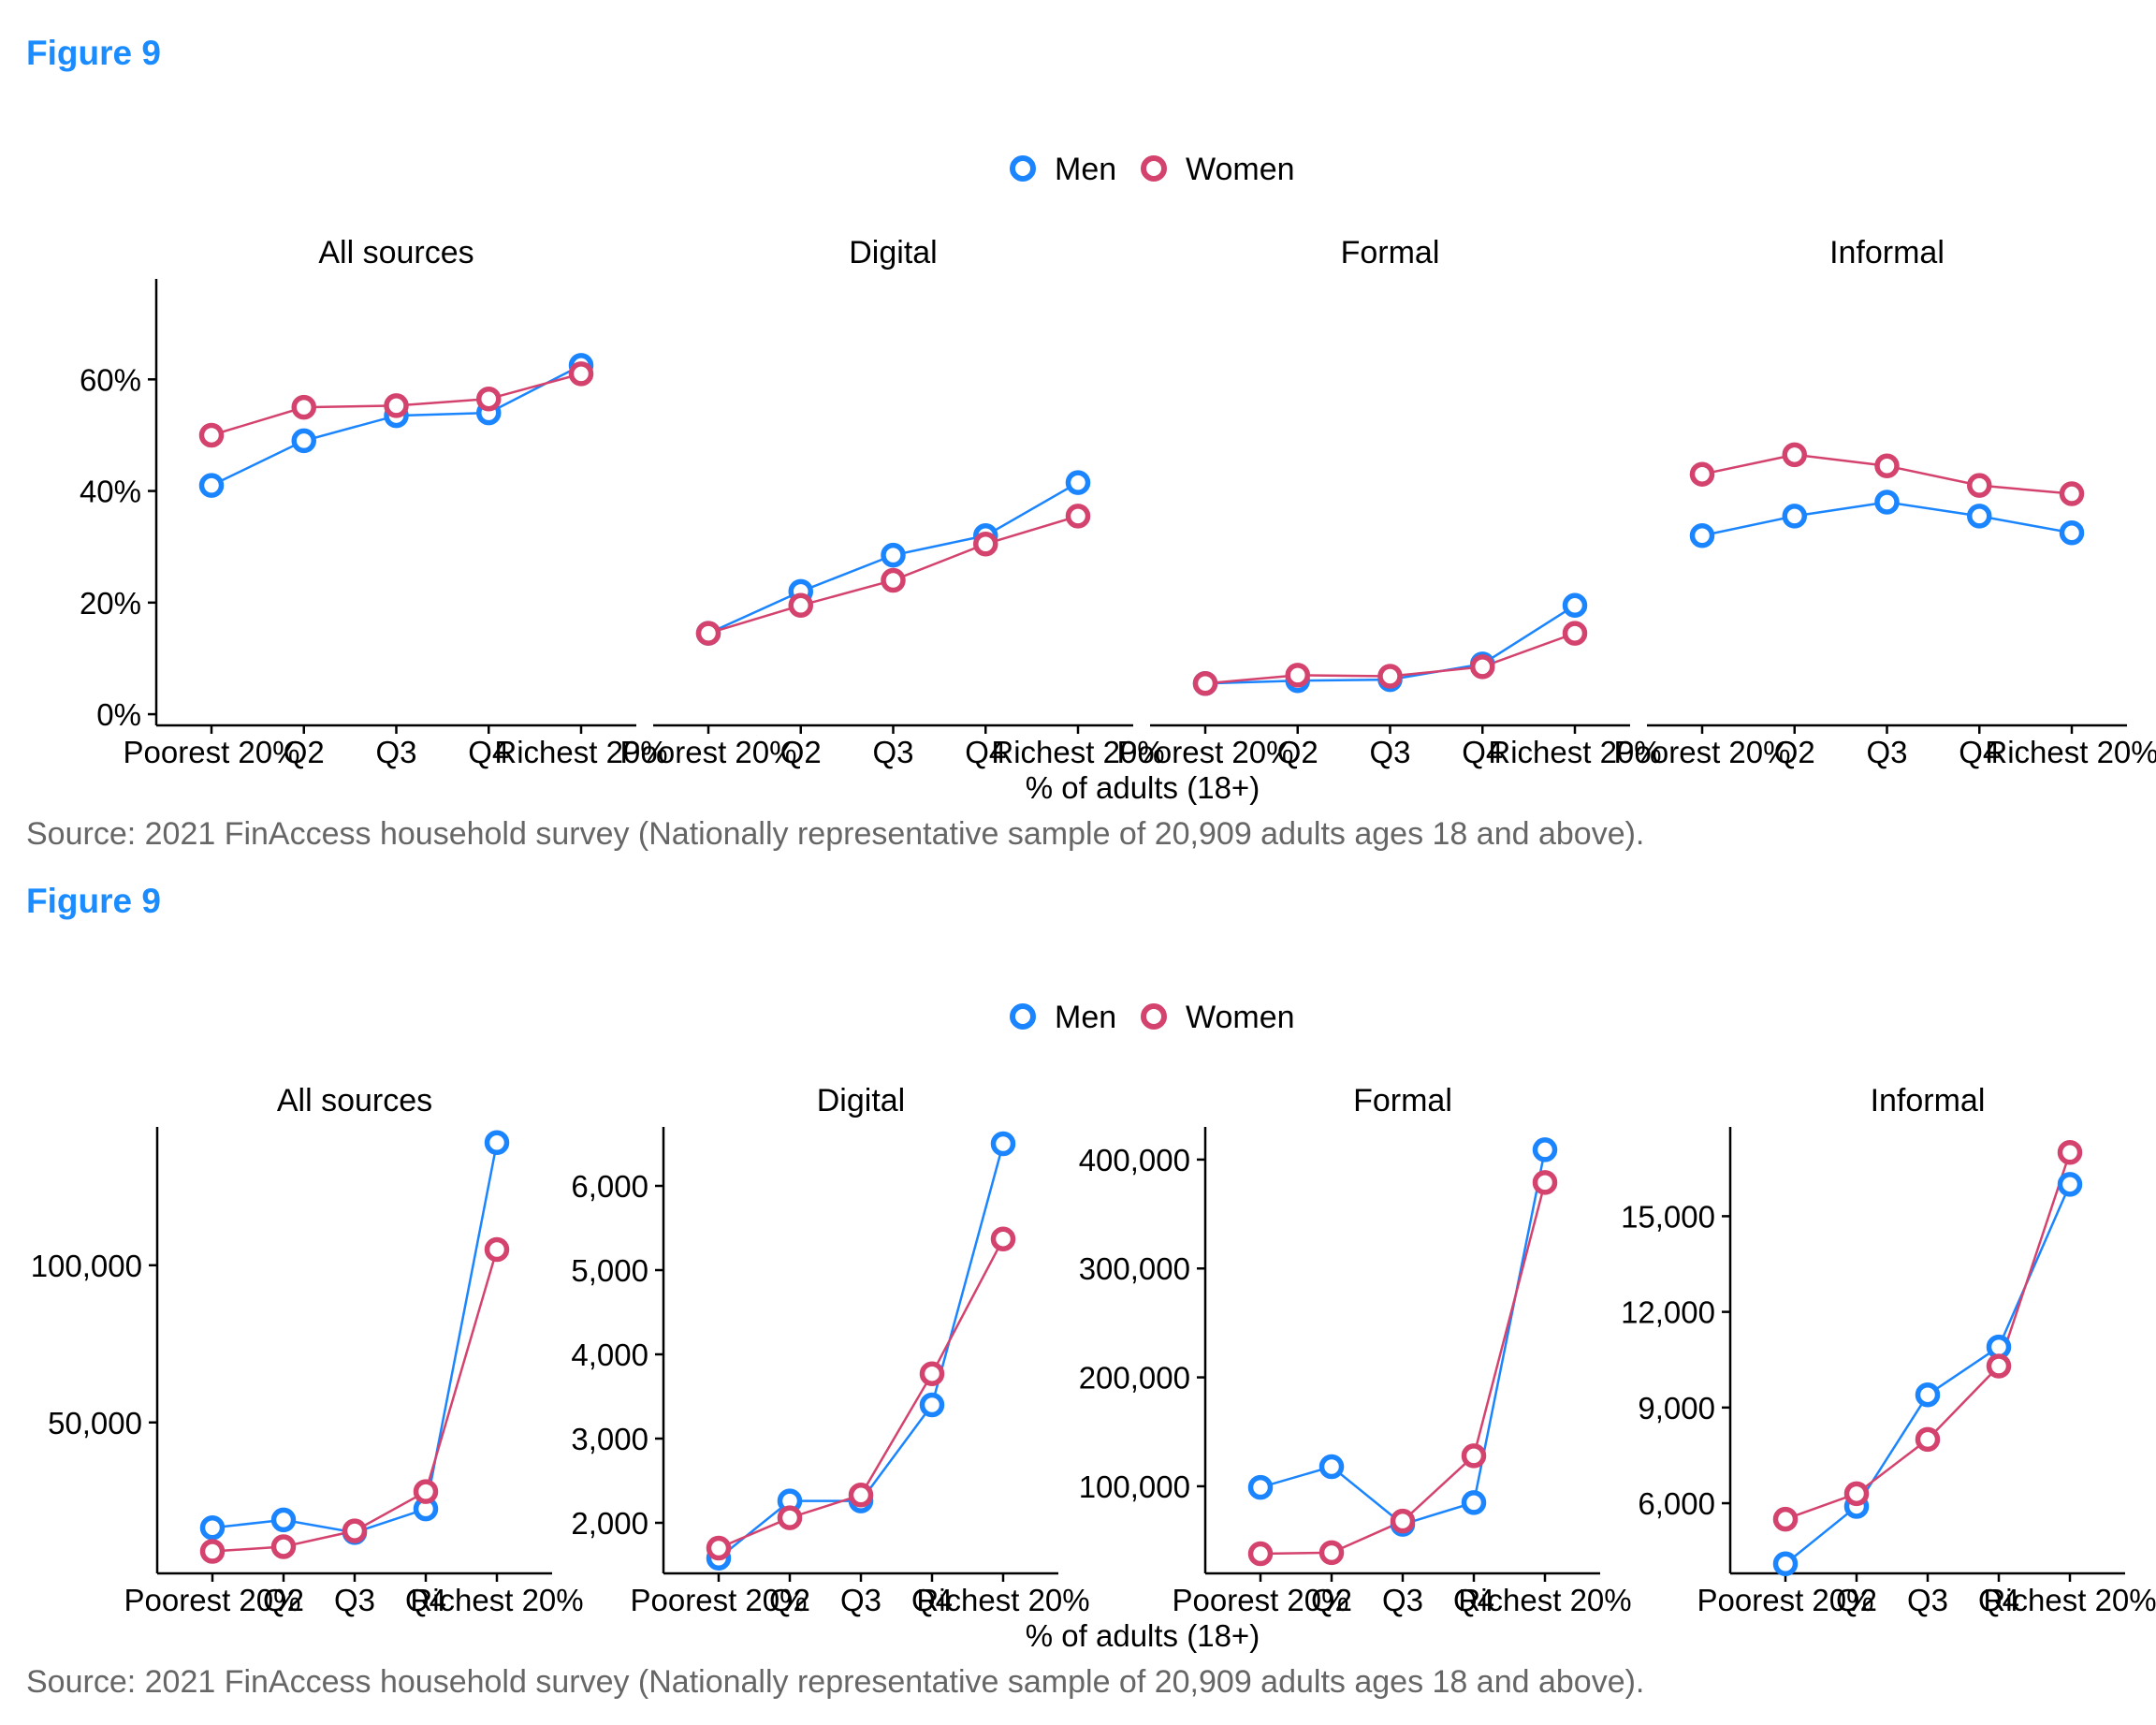 The height and width of the screenshot is (1725, 2156). What do you see at coordinates (118, 715) in the screenshot?
I see `y-tick-label: 0%` at bounding box center [118, 715].